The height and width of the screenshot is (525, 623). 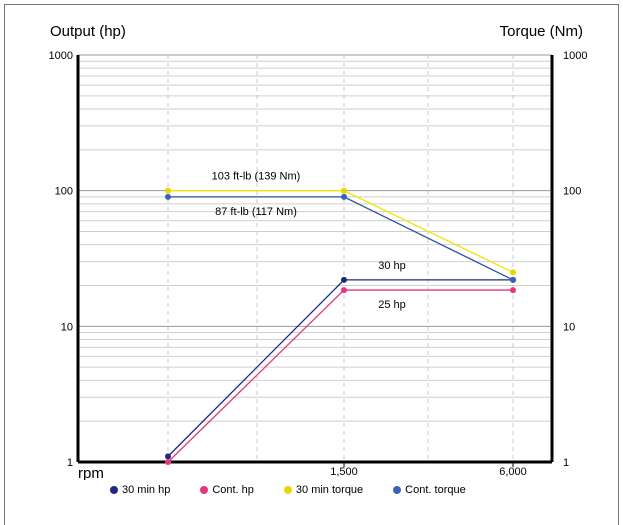 I want to click on chart-annotation: 25 hp, so click(x=392, y=305).